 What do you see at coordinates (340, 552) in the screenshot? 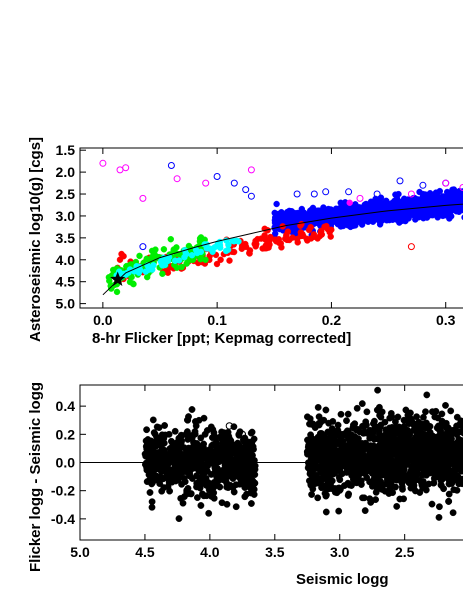
I see `x-tick-label: 3.0` at bounding box center [340, 552].